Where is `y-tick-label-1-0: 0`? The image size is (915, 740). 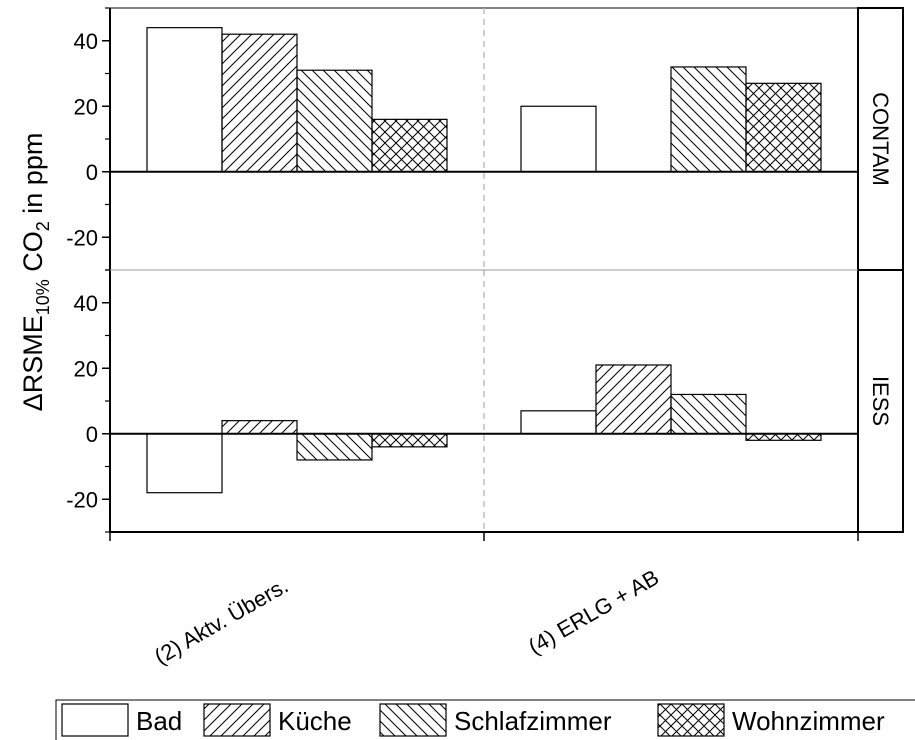 y-tick-label-1-0: 0 is located at coordinates (92, 434).